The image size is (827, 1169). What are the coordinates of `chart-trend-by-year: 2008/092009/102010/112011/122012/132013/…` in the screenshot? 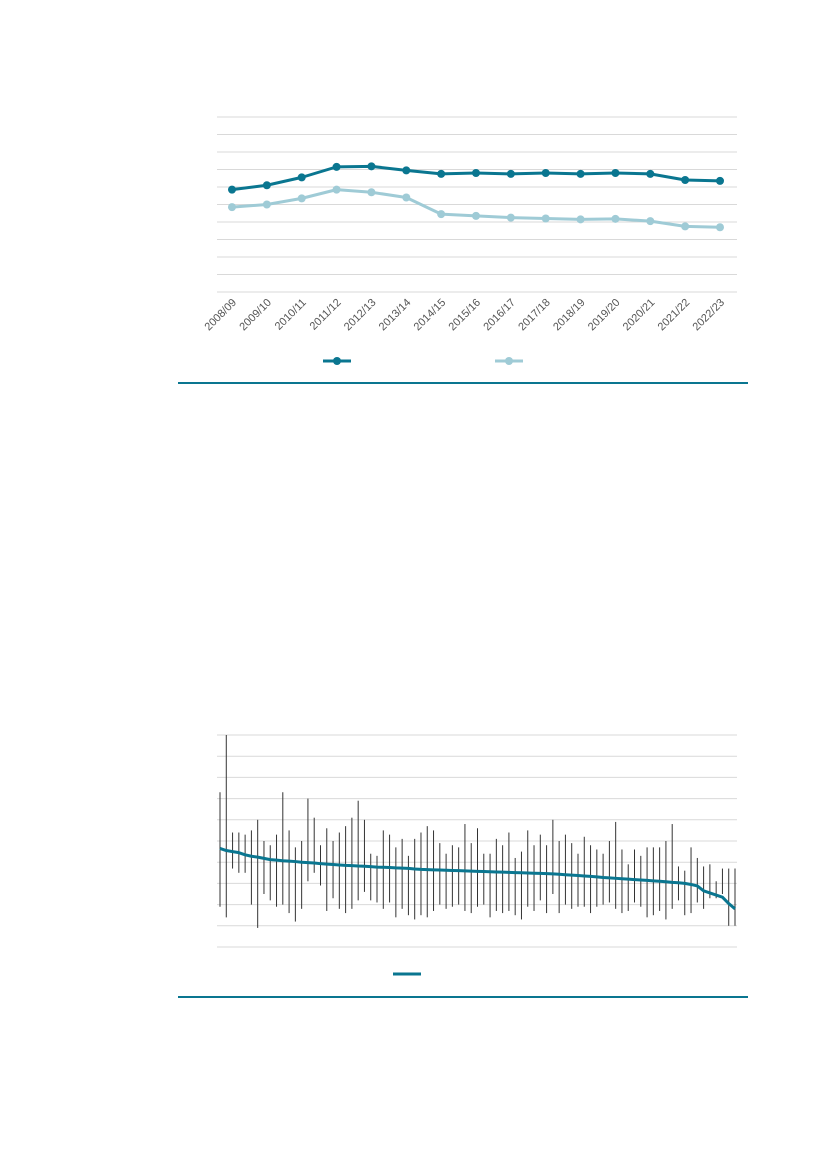 It's located at (470, 240).